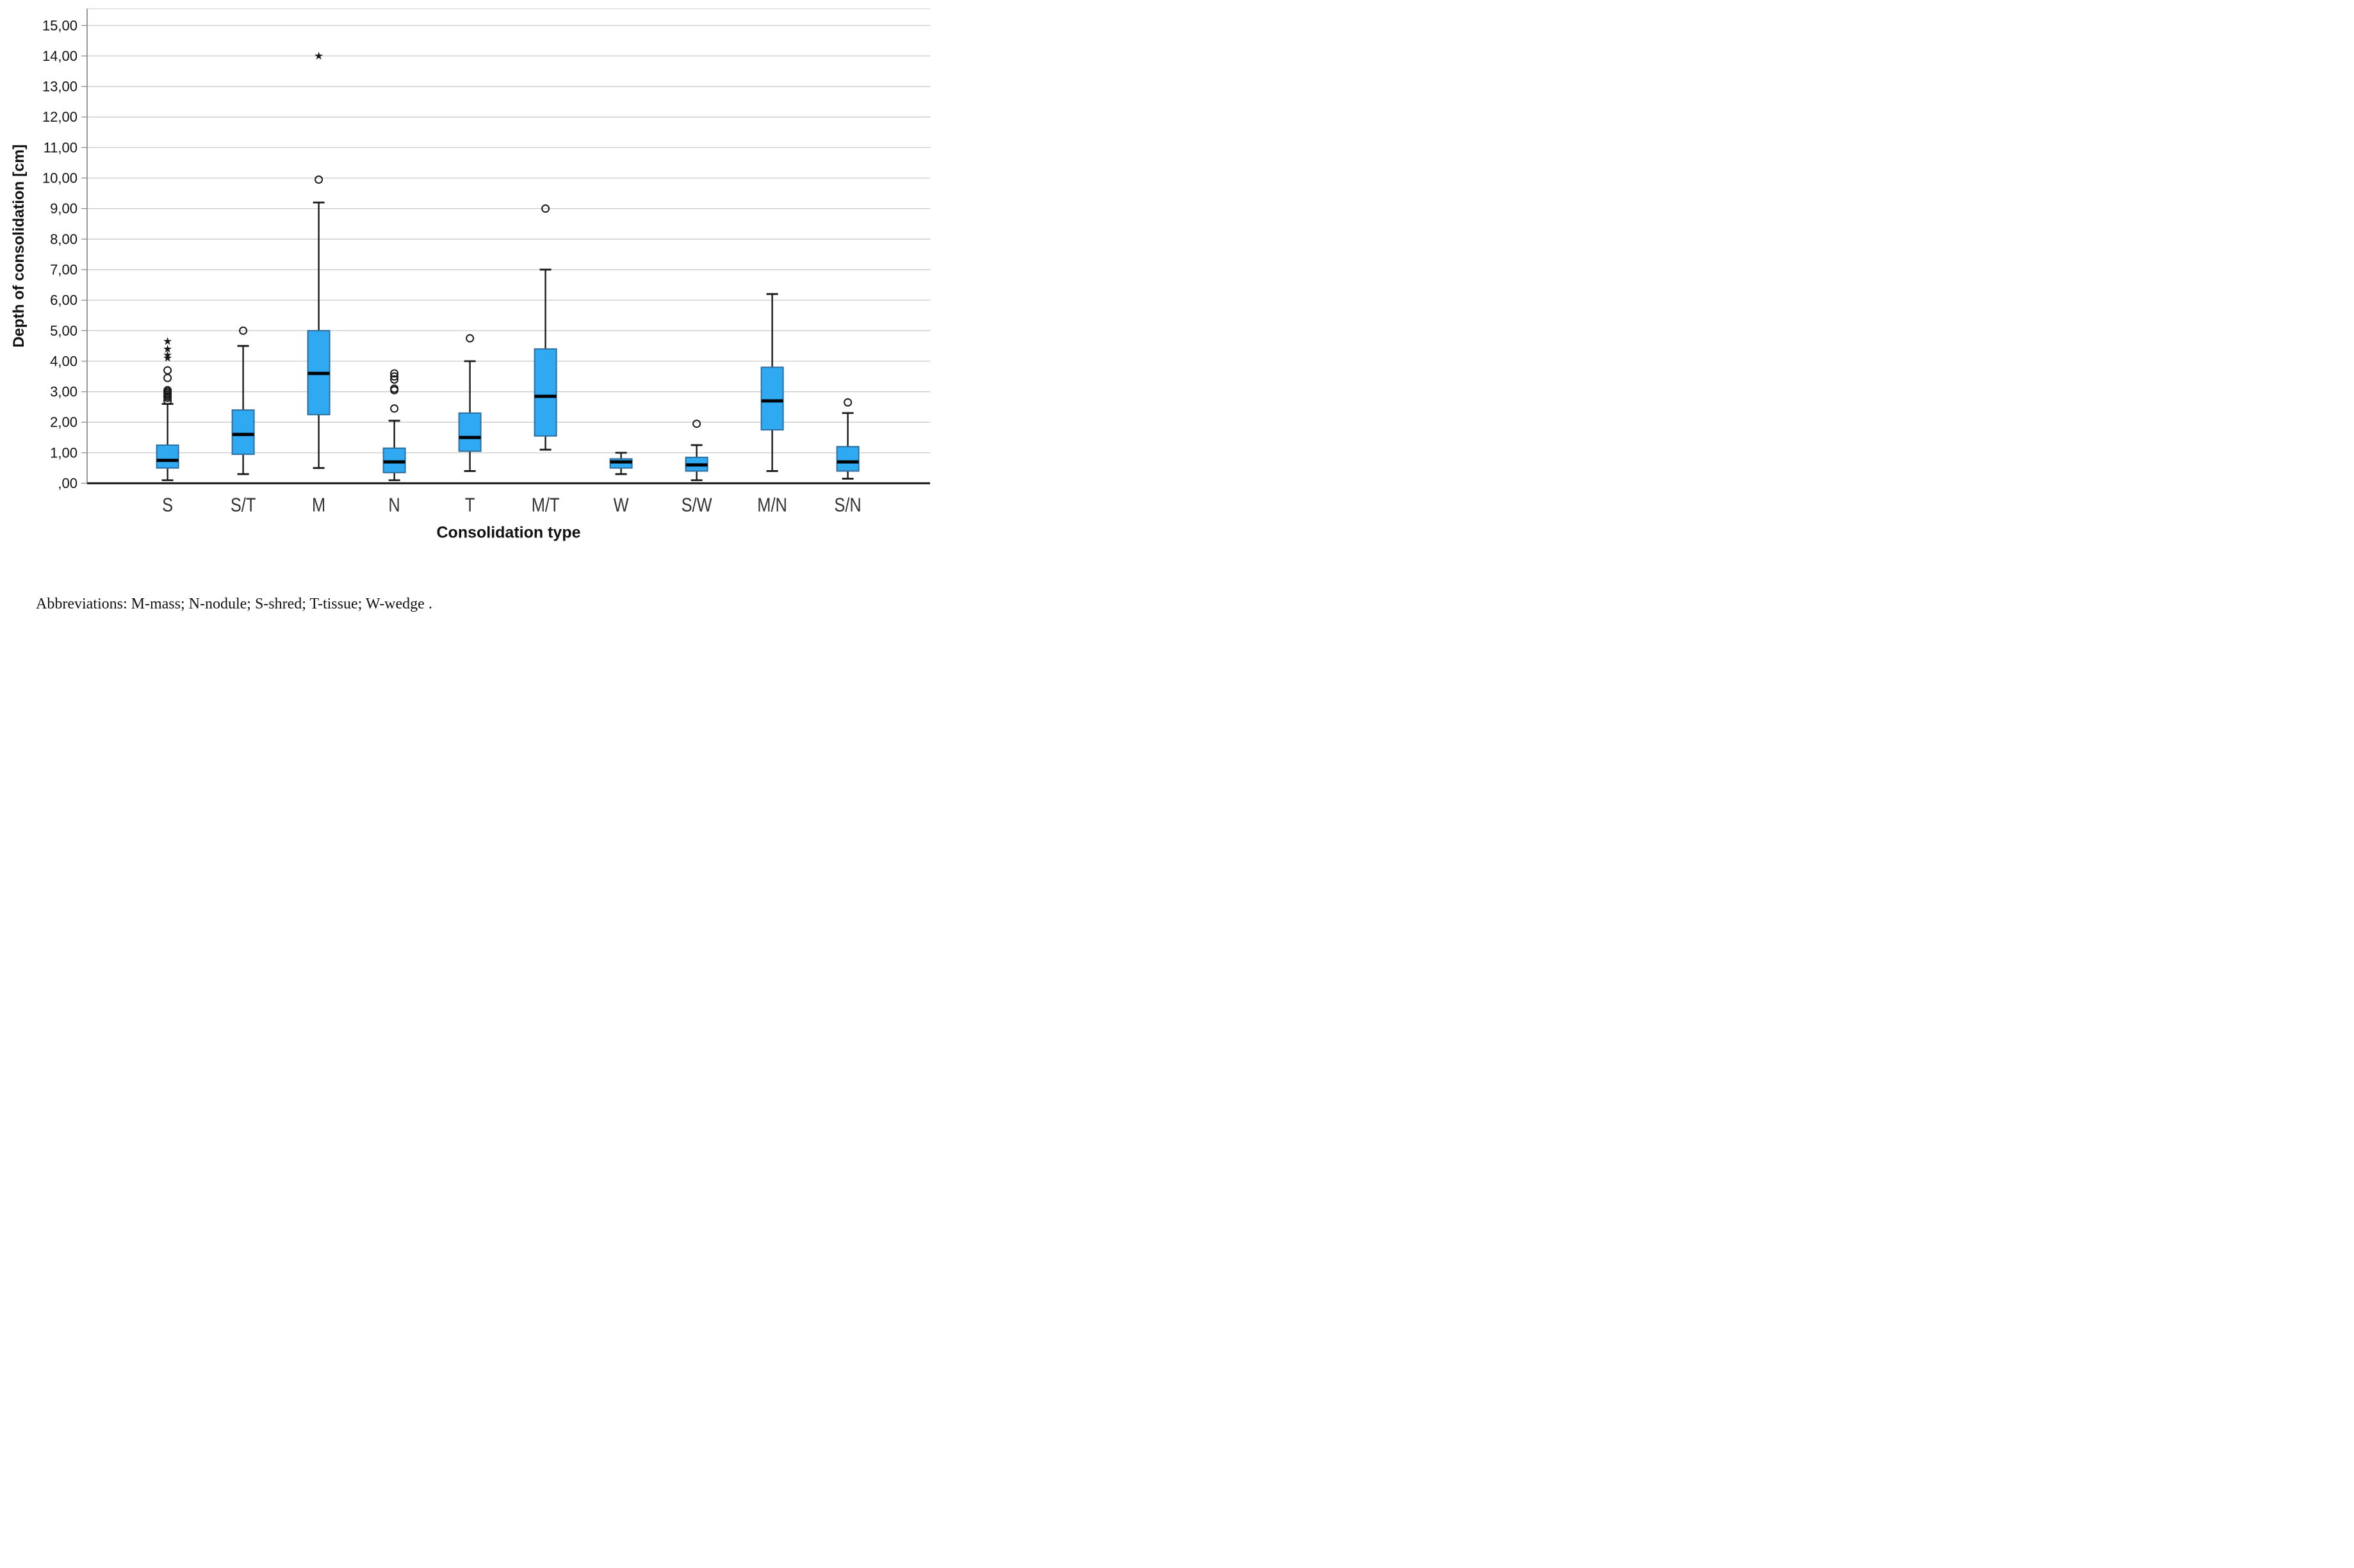 The image size is (2354, 1568). Describe the element at coordinates (243, 330) in the screenshot. I see `outlier-circle-ST` at that location.